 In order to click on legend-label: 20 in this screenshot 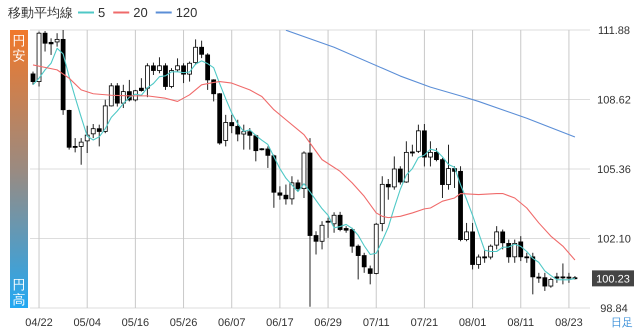, I will do `click(140, 12)`.